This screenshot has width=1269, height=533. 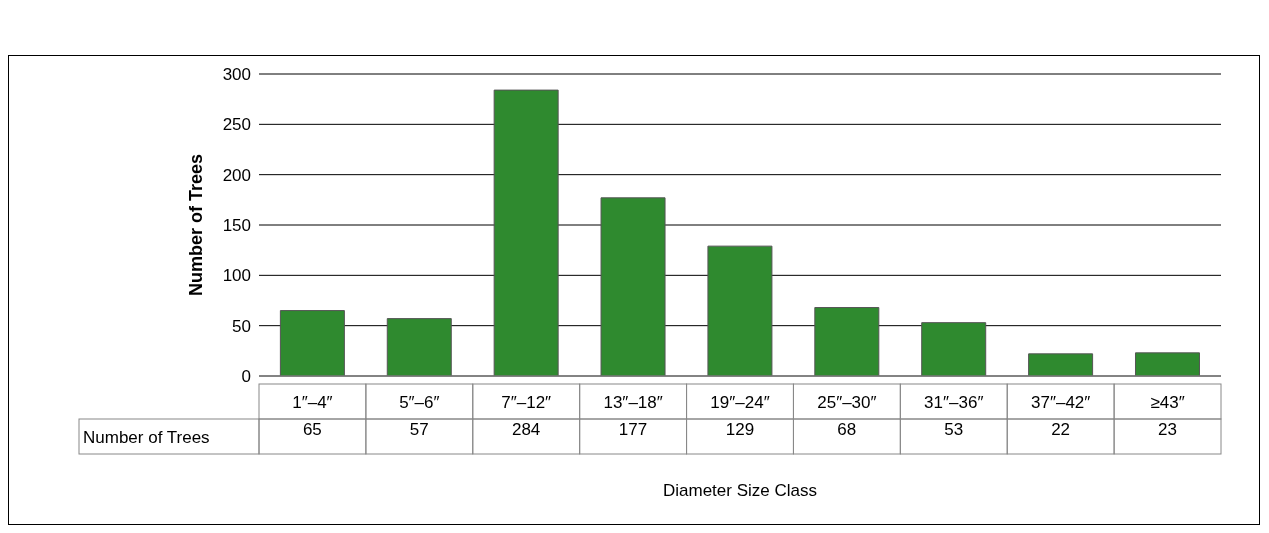 I want to click on y-tick-label: 200, so click(x=236, y=175).